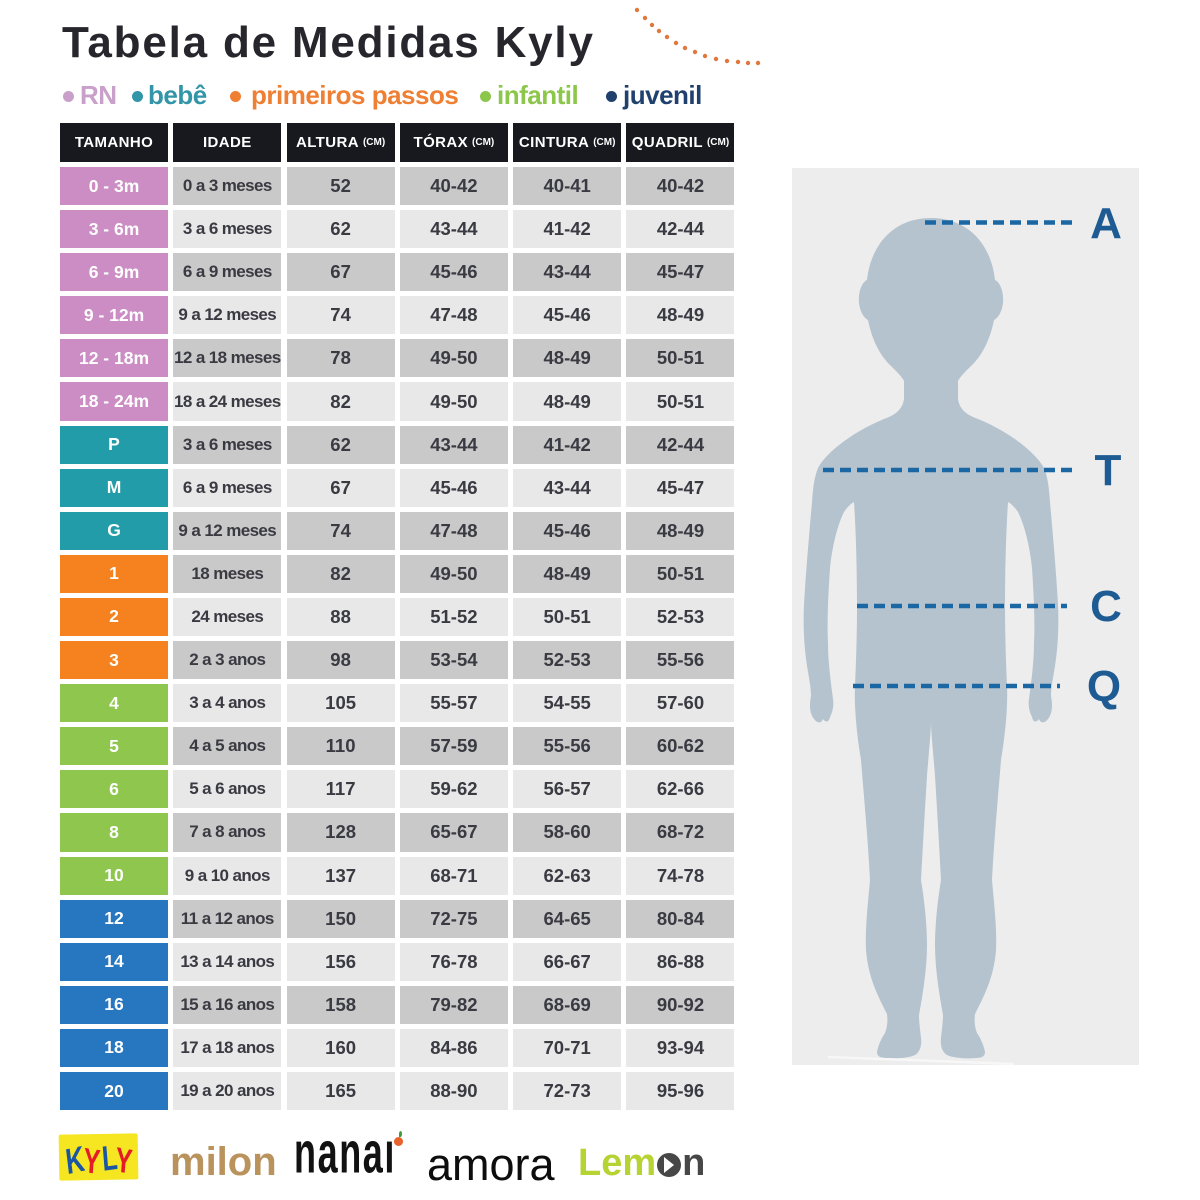 This screenshot has height=1200, width=1200. Describe the element at coordinates (1106, 223) in the screenshot. I see `svg-text: A` at that location.